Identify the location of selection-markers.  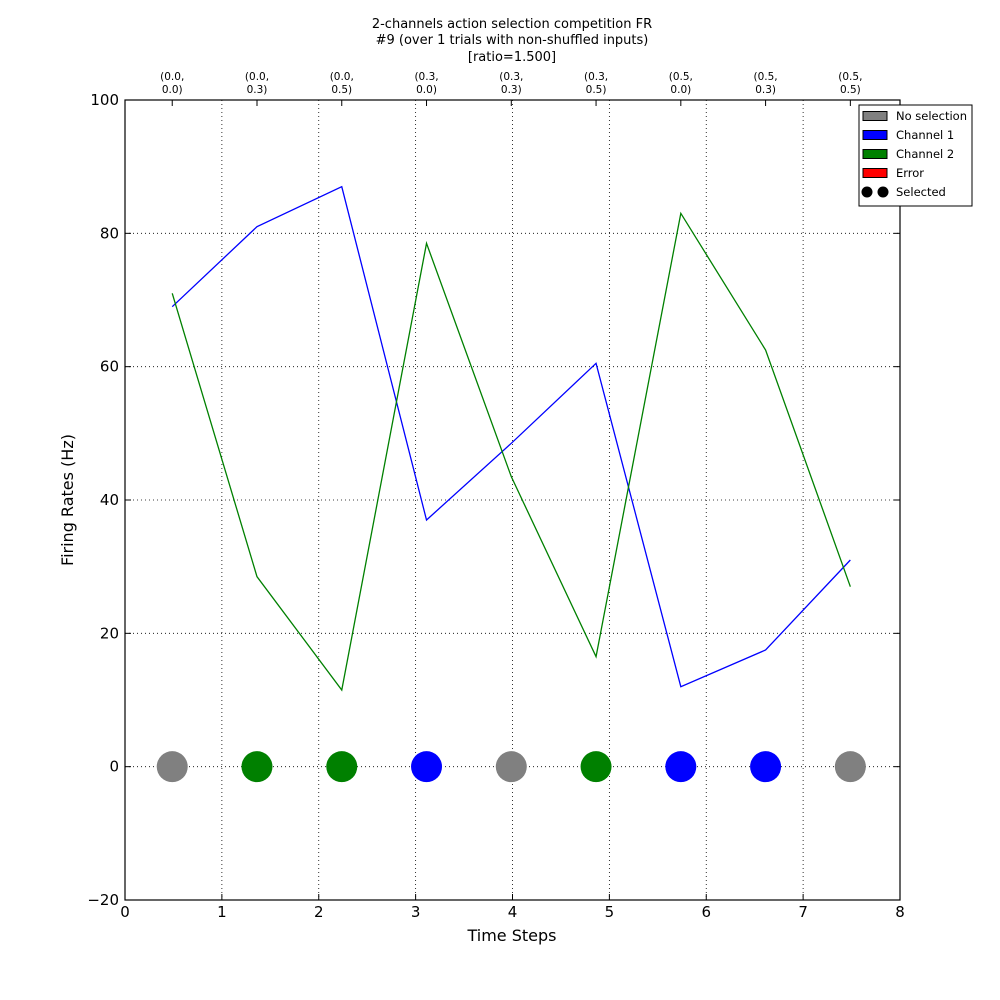
(511, 767).